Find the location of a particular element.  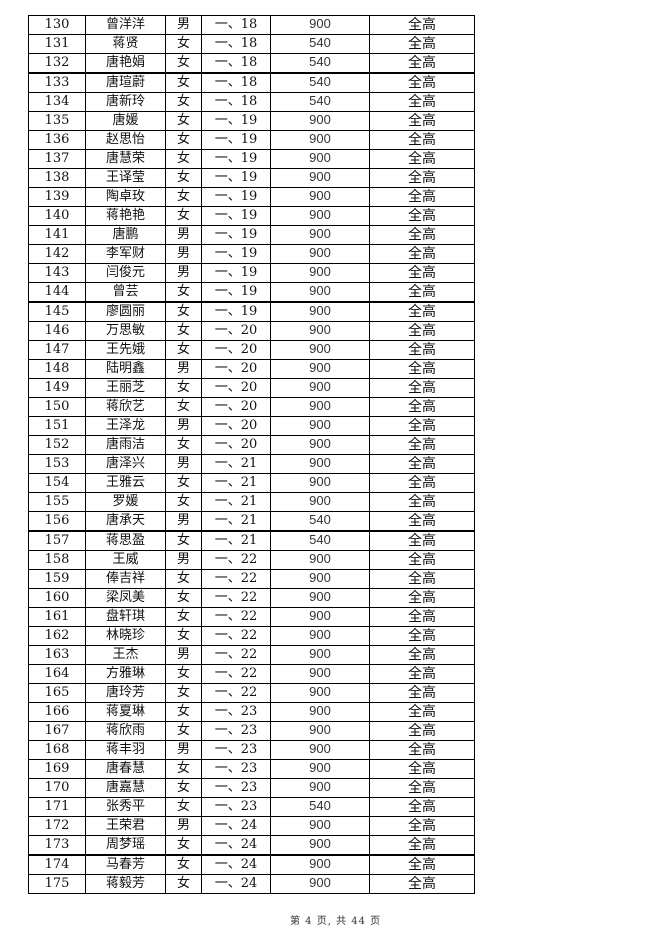

table-row: 152 唐雨洁女一、20 900 全高 is located at coordinates (251, 445).